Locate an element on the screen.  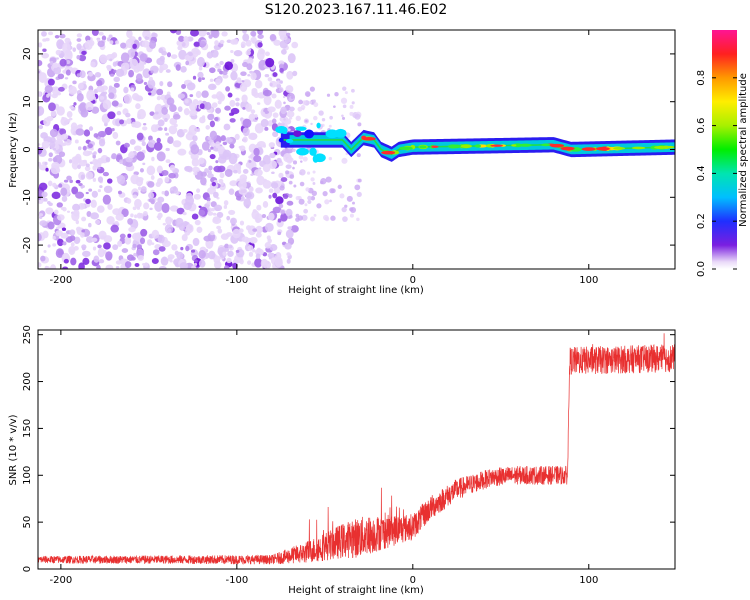
tone-hotspot is located at coordinates (638, 148).